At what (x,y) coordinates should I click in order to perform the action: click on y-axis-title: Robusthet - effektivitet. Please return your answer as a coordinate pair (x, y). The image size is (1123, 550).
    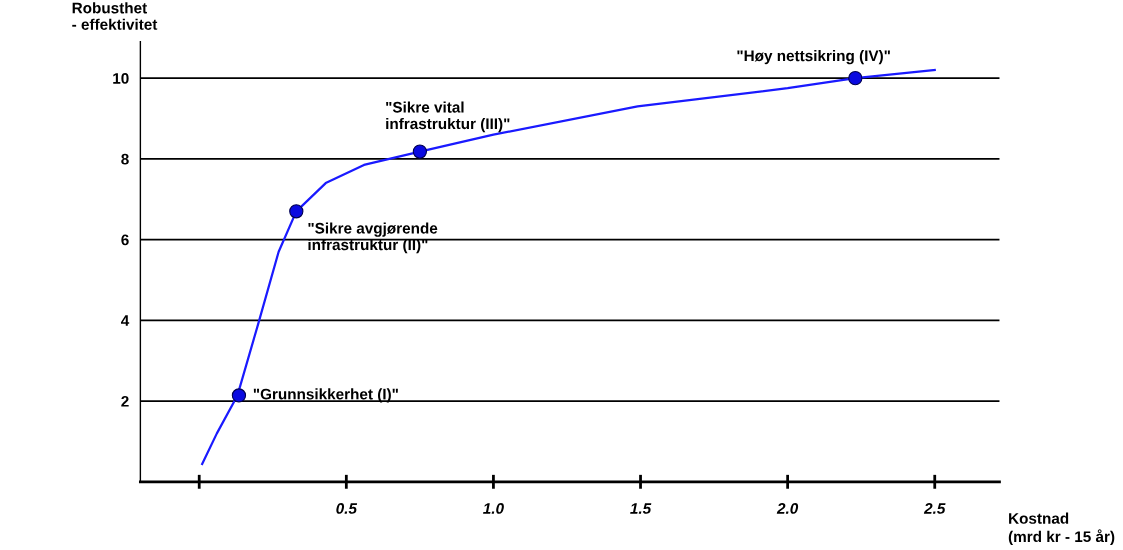
    Looking at the image, I should click on (115, 16).